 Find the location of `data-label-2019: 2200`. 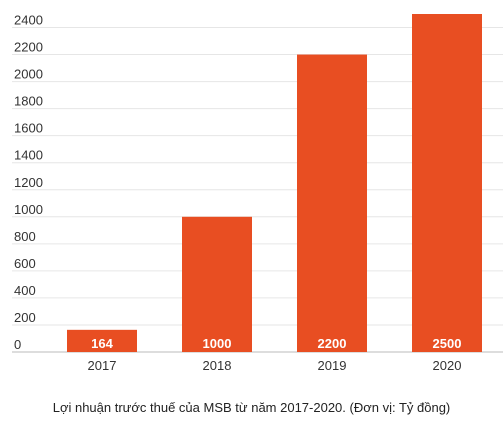

data-label-2019: 2200 is located at coordinates (332, 343).